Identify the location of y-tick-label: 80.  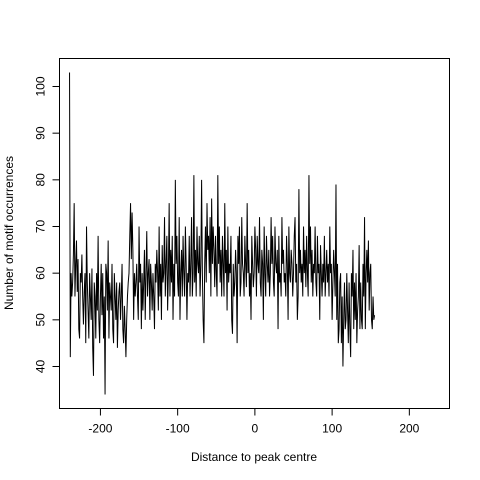
(41, 180).